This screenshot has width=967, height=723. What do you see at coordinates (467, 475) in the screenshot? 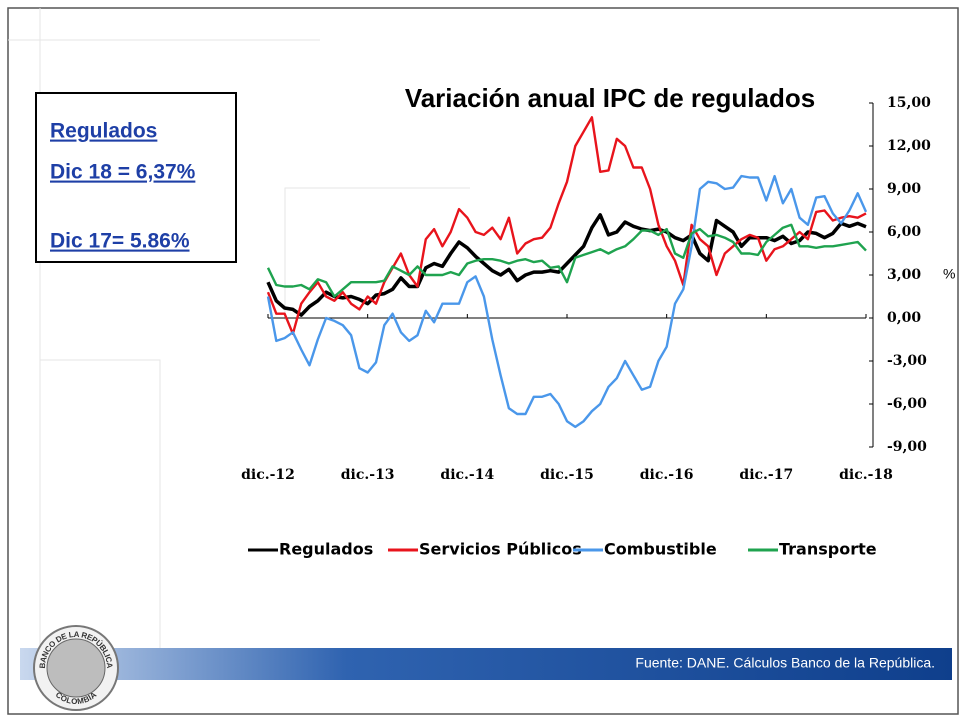
I see `x-tick-label: dic.-14` at bounding box center [467, 475].